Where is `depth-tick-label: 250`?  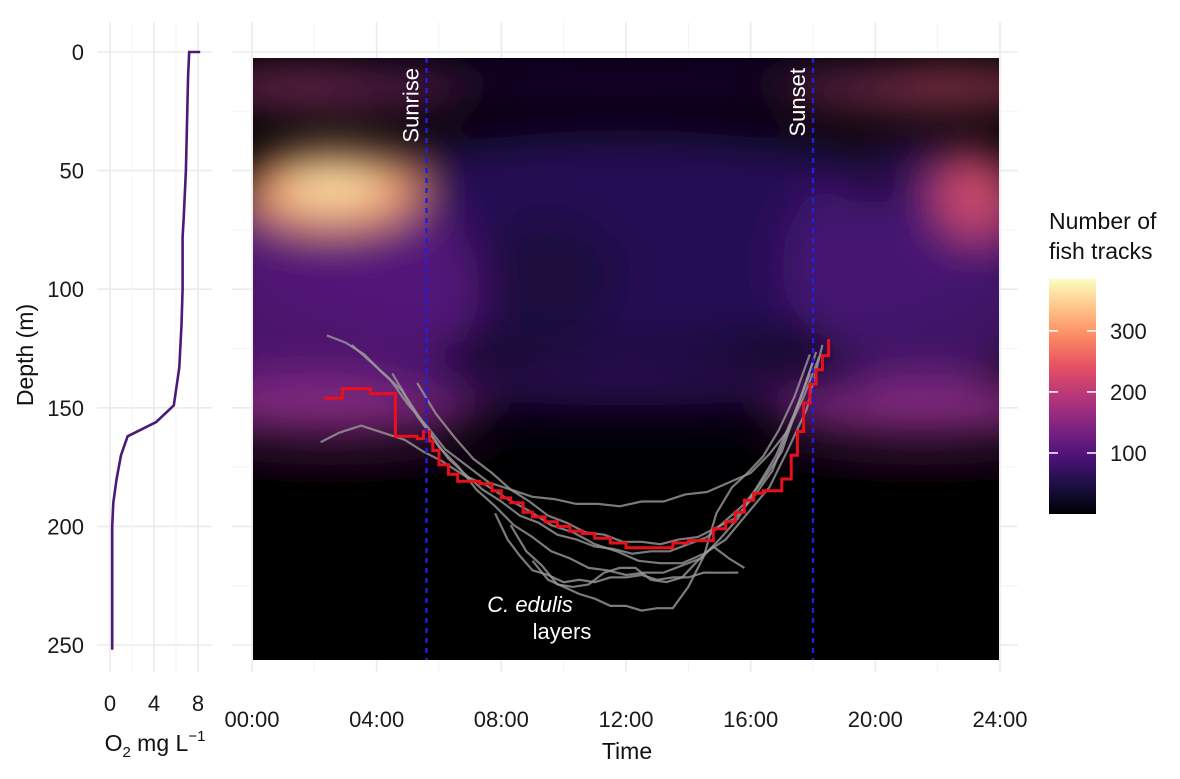 depth-tick-label: 250 is located at coordinates (65, 645).